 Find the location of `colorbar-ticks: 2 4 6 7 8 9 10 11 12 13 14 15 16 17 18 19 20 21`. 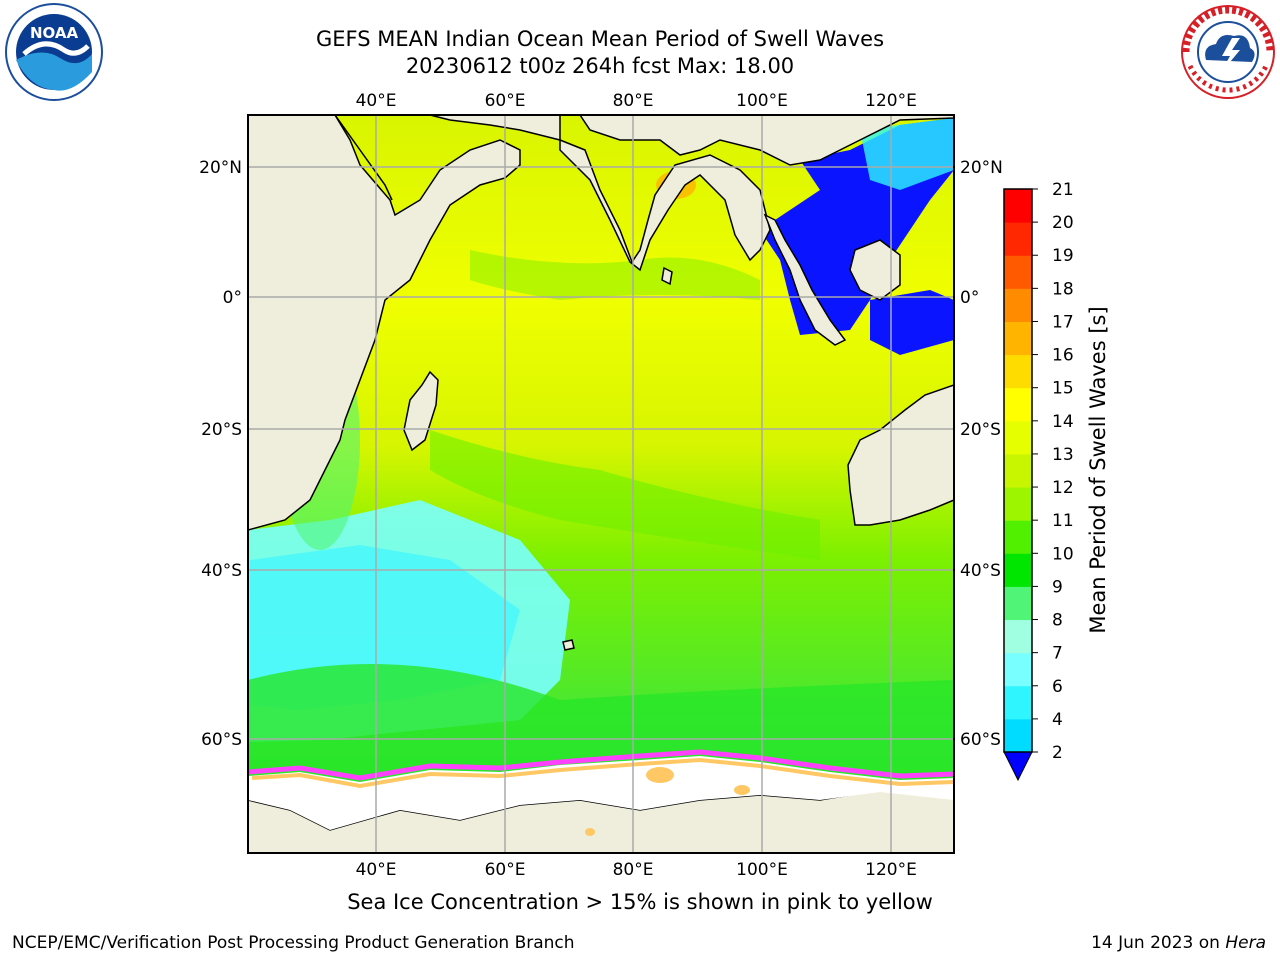

colorbar-ticks: 2 4 6 7 8 9 10 11 12 13 14 15 16 17 18 19 20 21 is located at coordinates (1053, 471).